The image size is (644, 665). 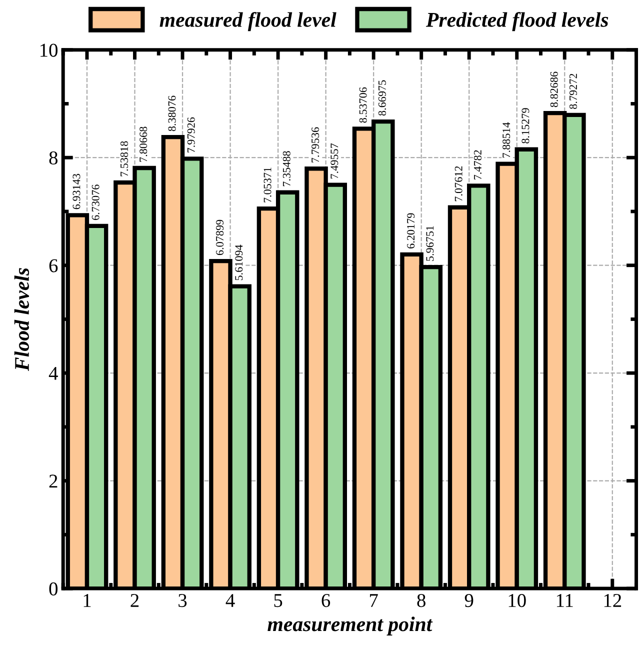 I want to click on legend-label: measured flood level, so click(x=248, y=22).